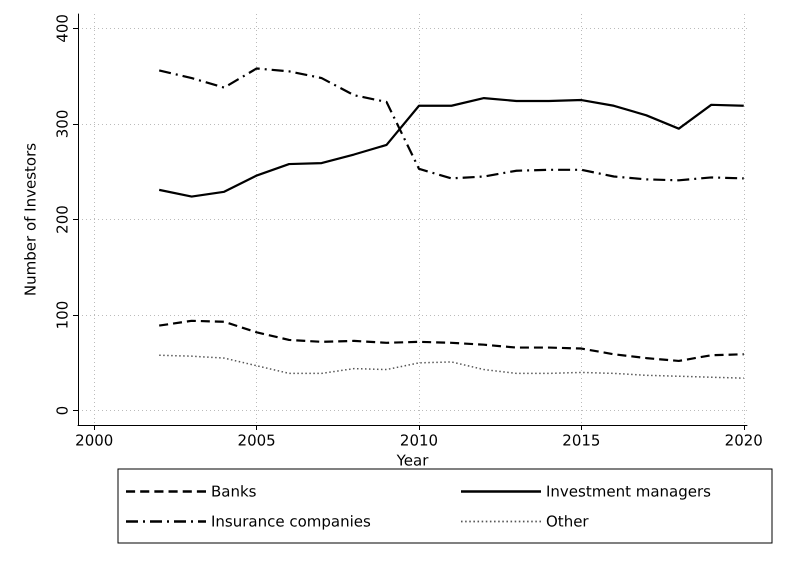  Describe the element at coordinates (31, 219) in the screenshot. I see `y-axis-title: Number of Investors` at that location.